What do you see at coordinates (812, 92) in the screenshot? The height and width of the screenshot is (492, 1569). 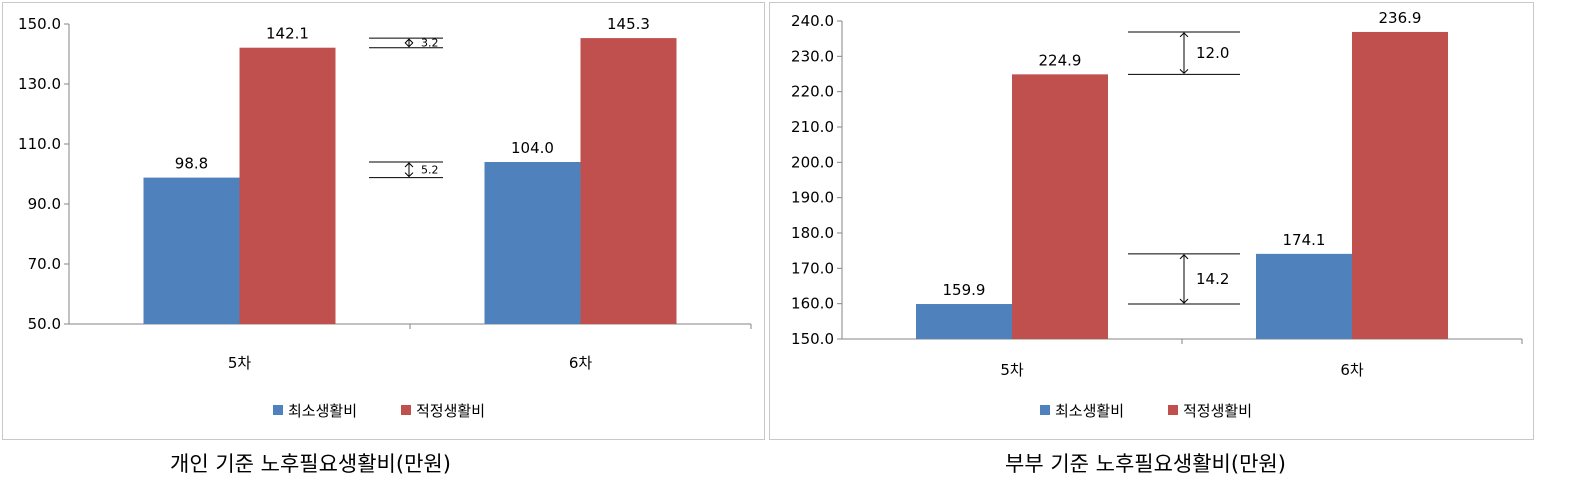 I see `y-tick-label: 220.0` at bounding box center [812, 92].